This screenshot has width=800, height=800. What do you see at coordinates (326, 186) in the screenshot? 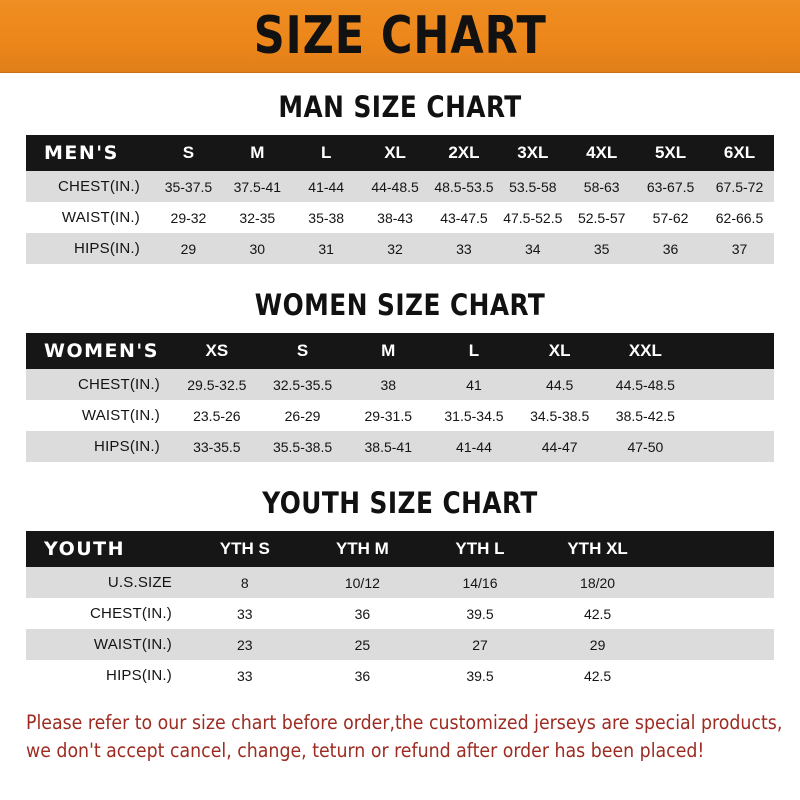
I see `men-cell: 41-44` at bounding box center [326, 186].